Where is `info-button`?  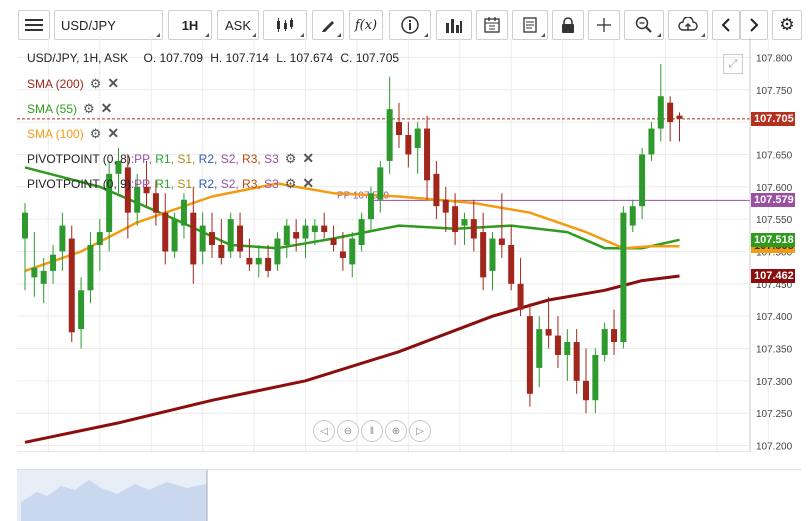
info-button is located at coordinates (410, 25).